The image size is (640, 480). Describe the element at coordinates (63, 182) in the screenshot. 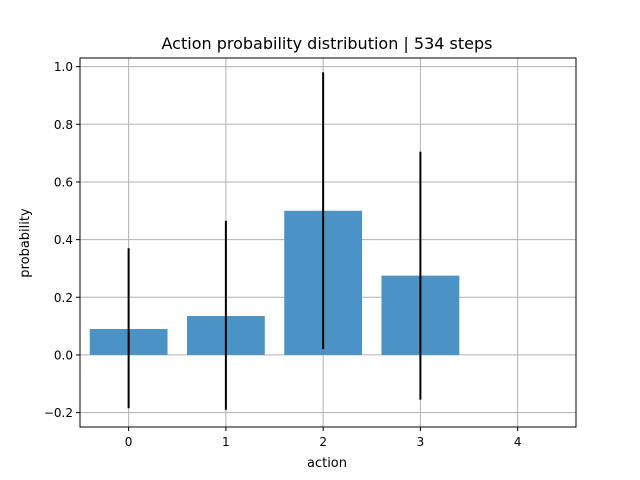

I see `y-tick-label-4: 0.6` at that location.